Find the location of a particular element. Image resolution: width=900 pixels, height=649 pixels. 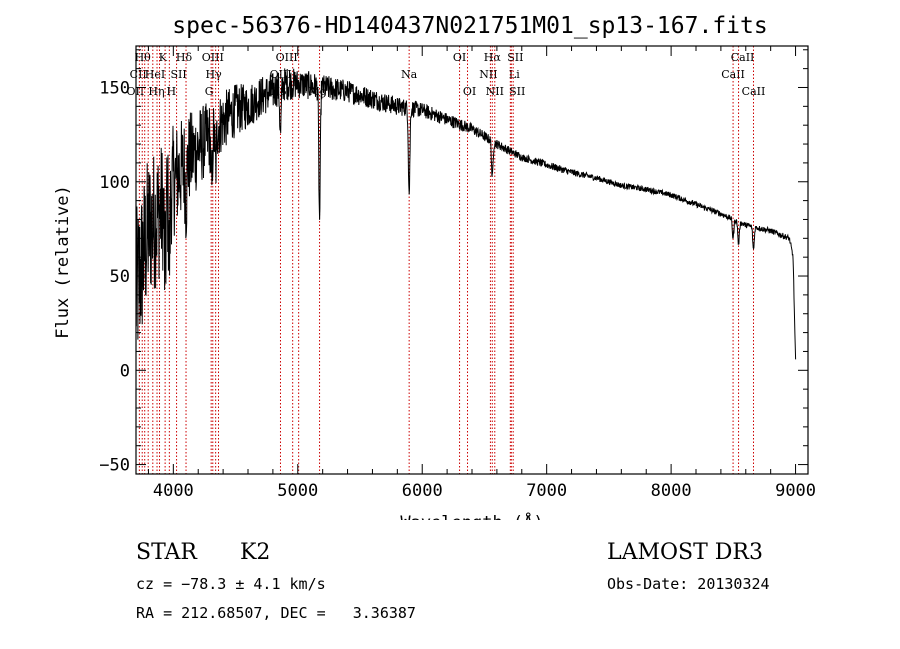

x-tick-label-4000: 4000 is located at coordinates (173, 491).